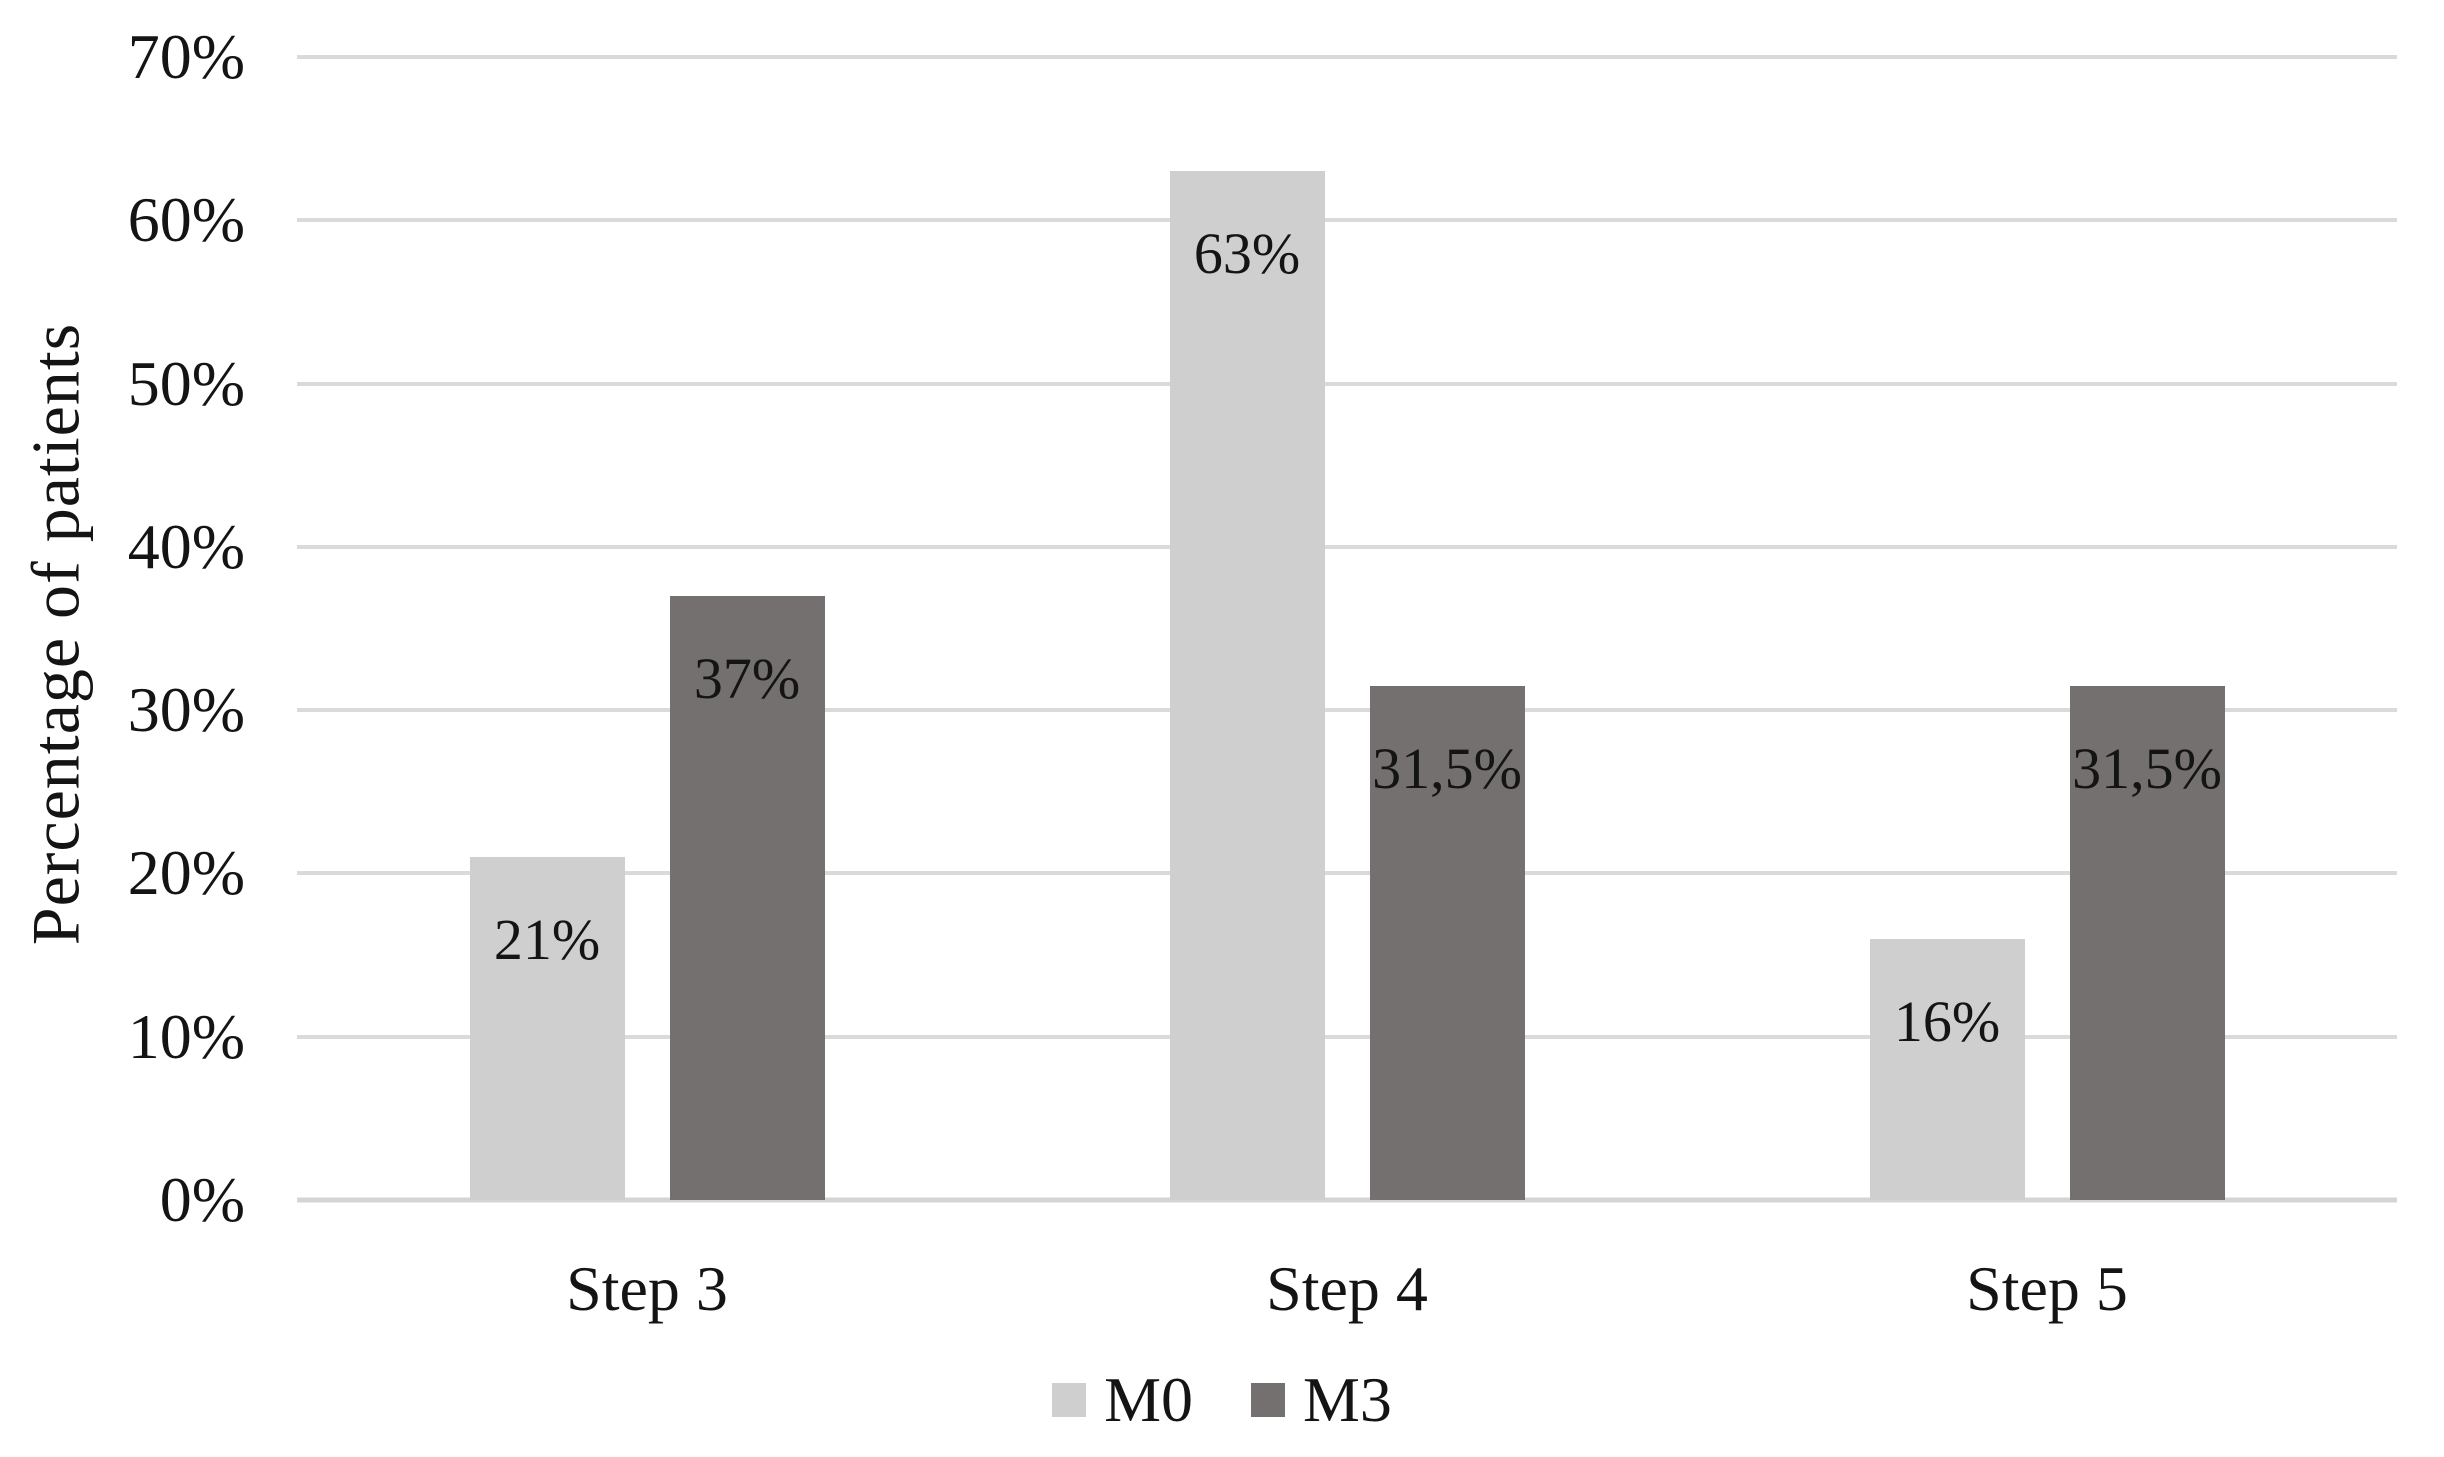 The height and width of the screenshot is (1457, 2444). I want to click on legend-item-m3: M3, so click(1321, 1400).